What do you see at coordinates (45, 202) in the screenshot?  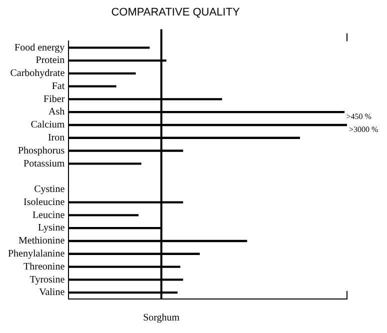 I see `y-tick-label: Isoleucine` at bounding box center [45, 202].